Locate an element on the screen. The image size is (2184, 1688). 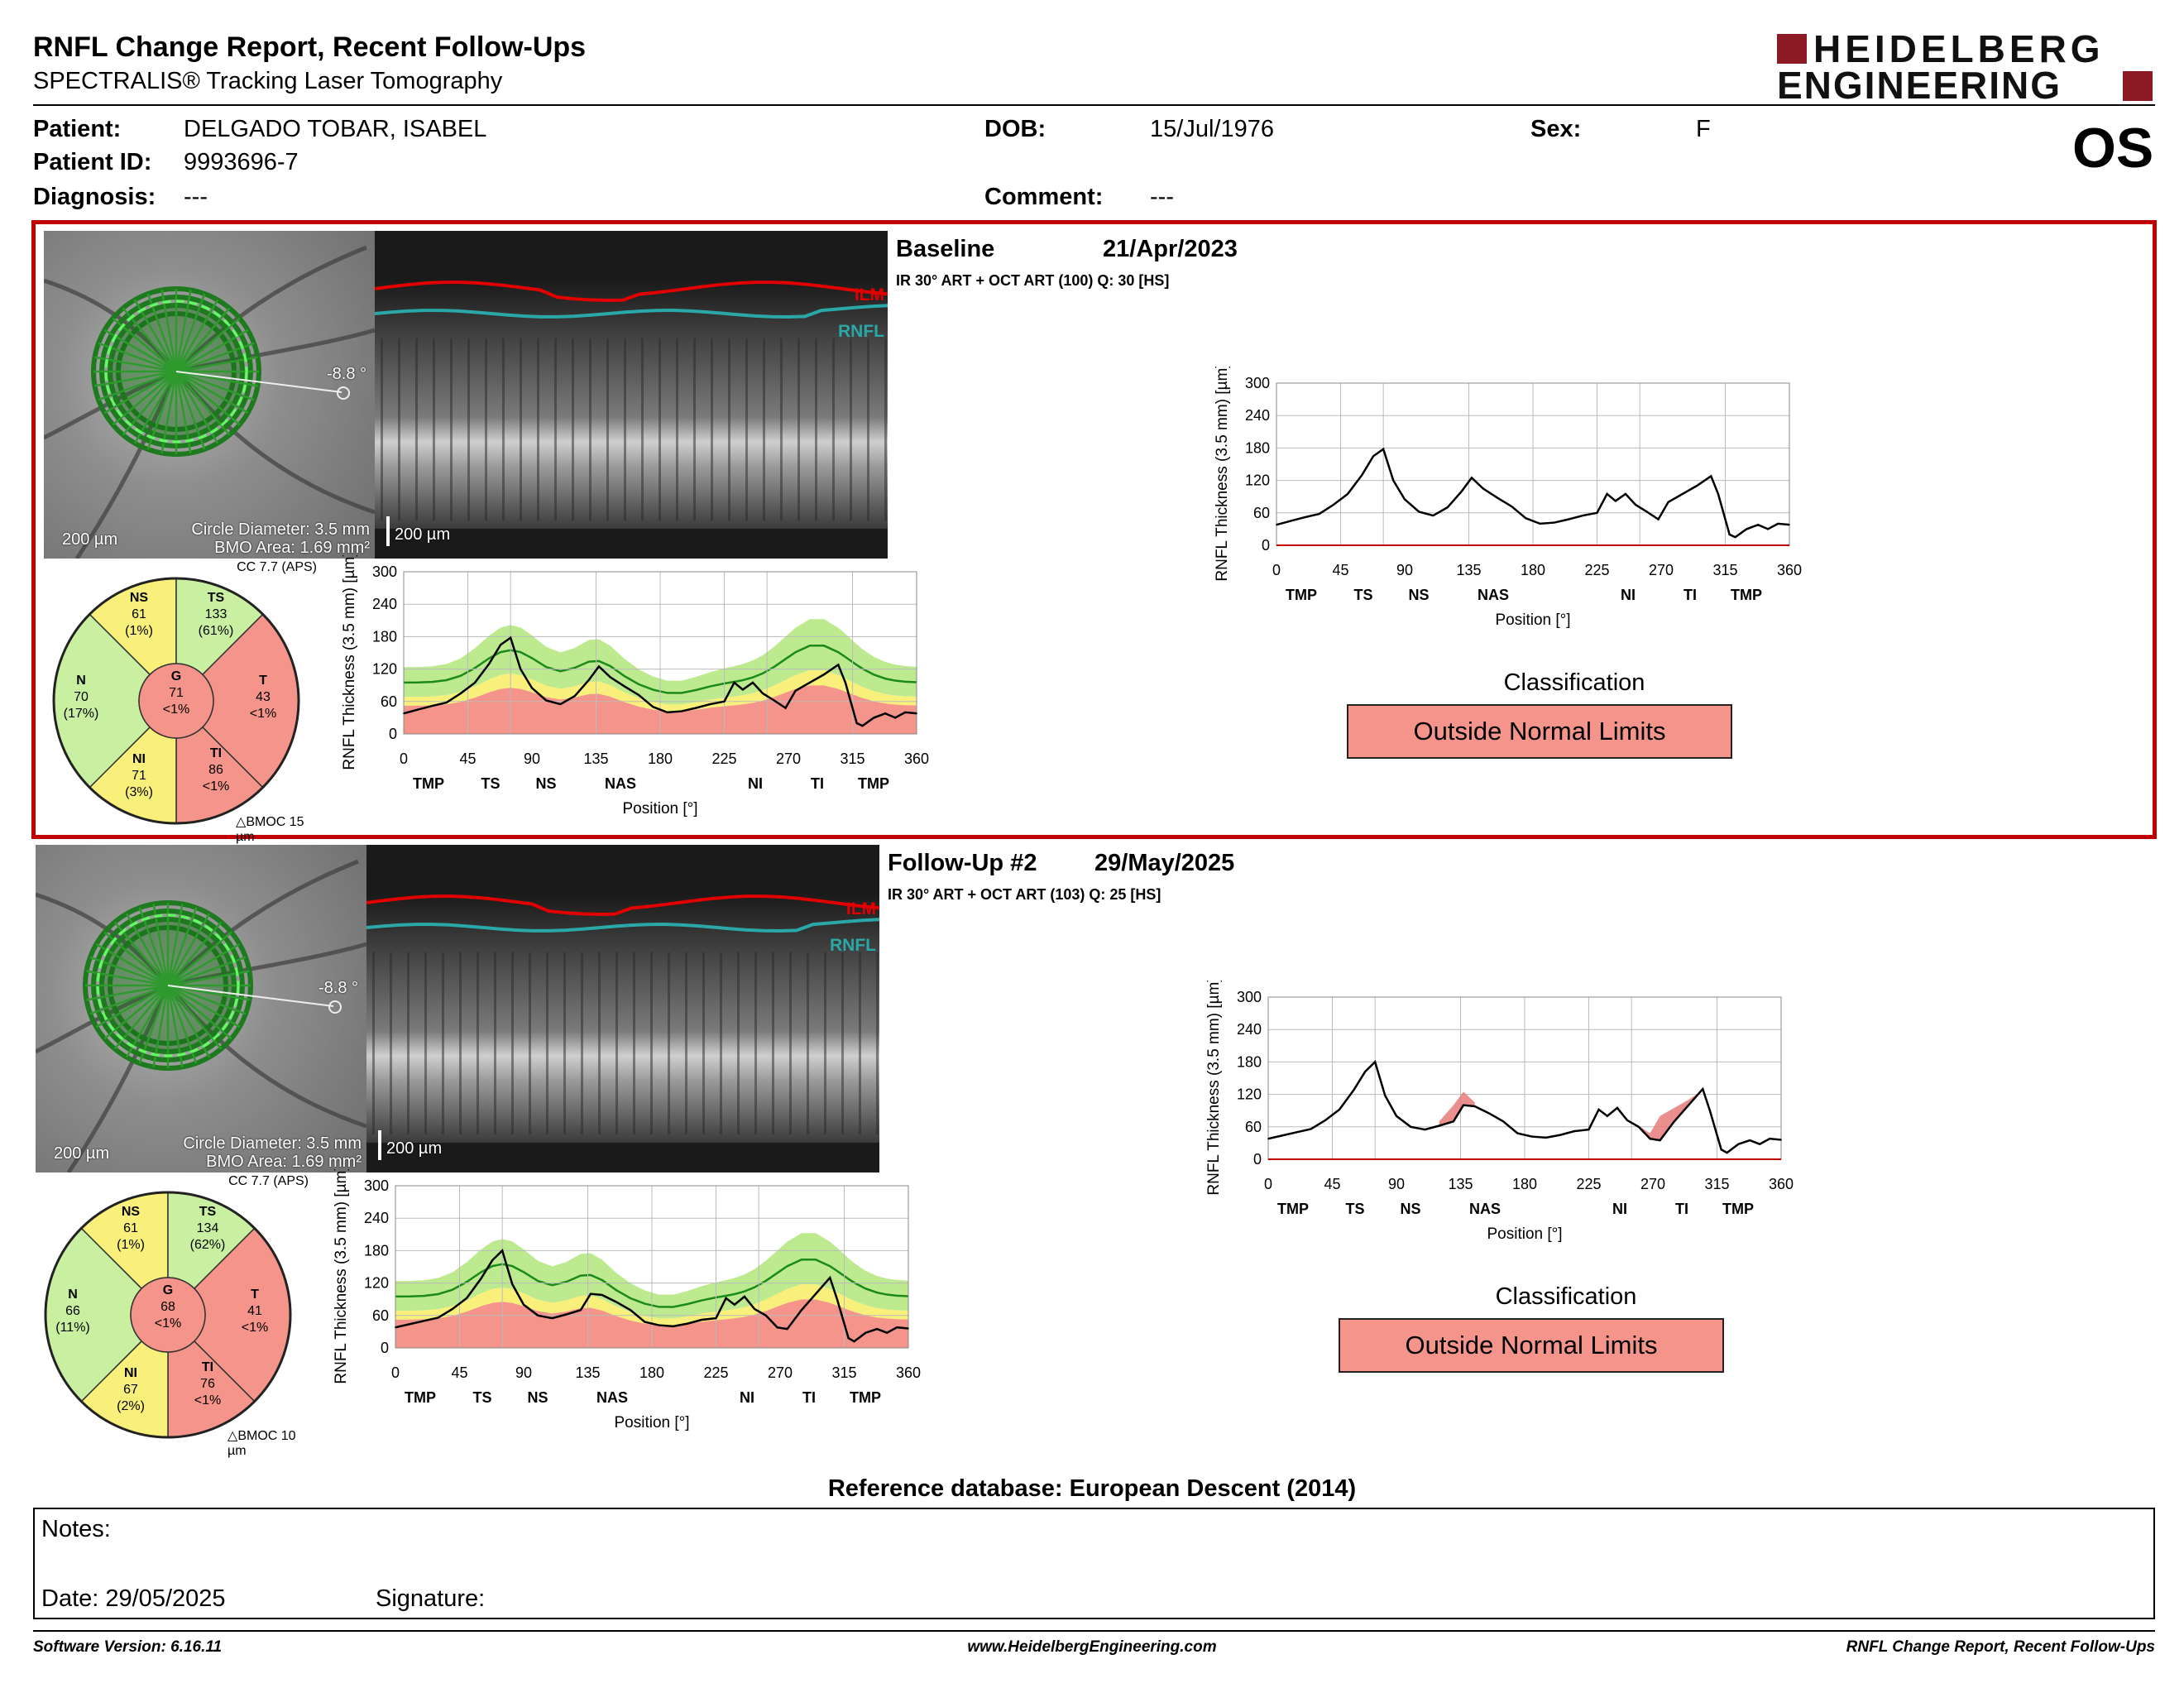
sector-label: G is located at coordinates (176, 676).